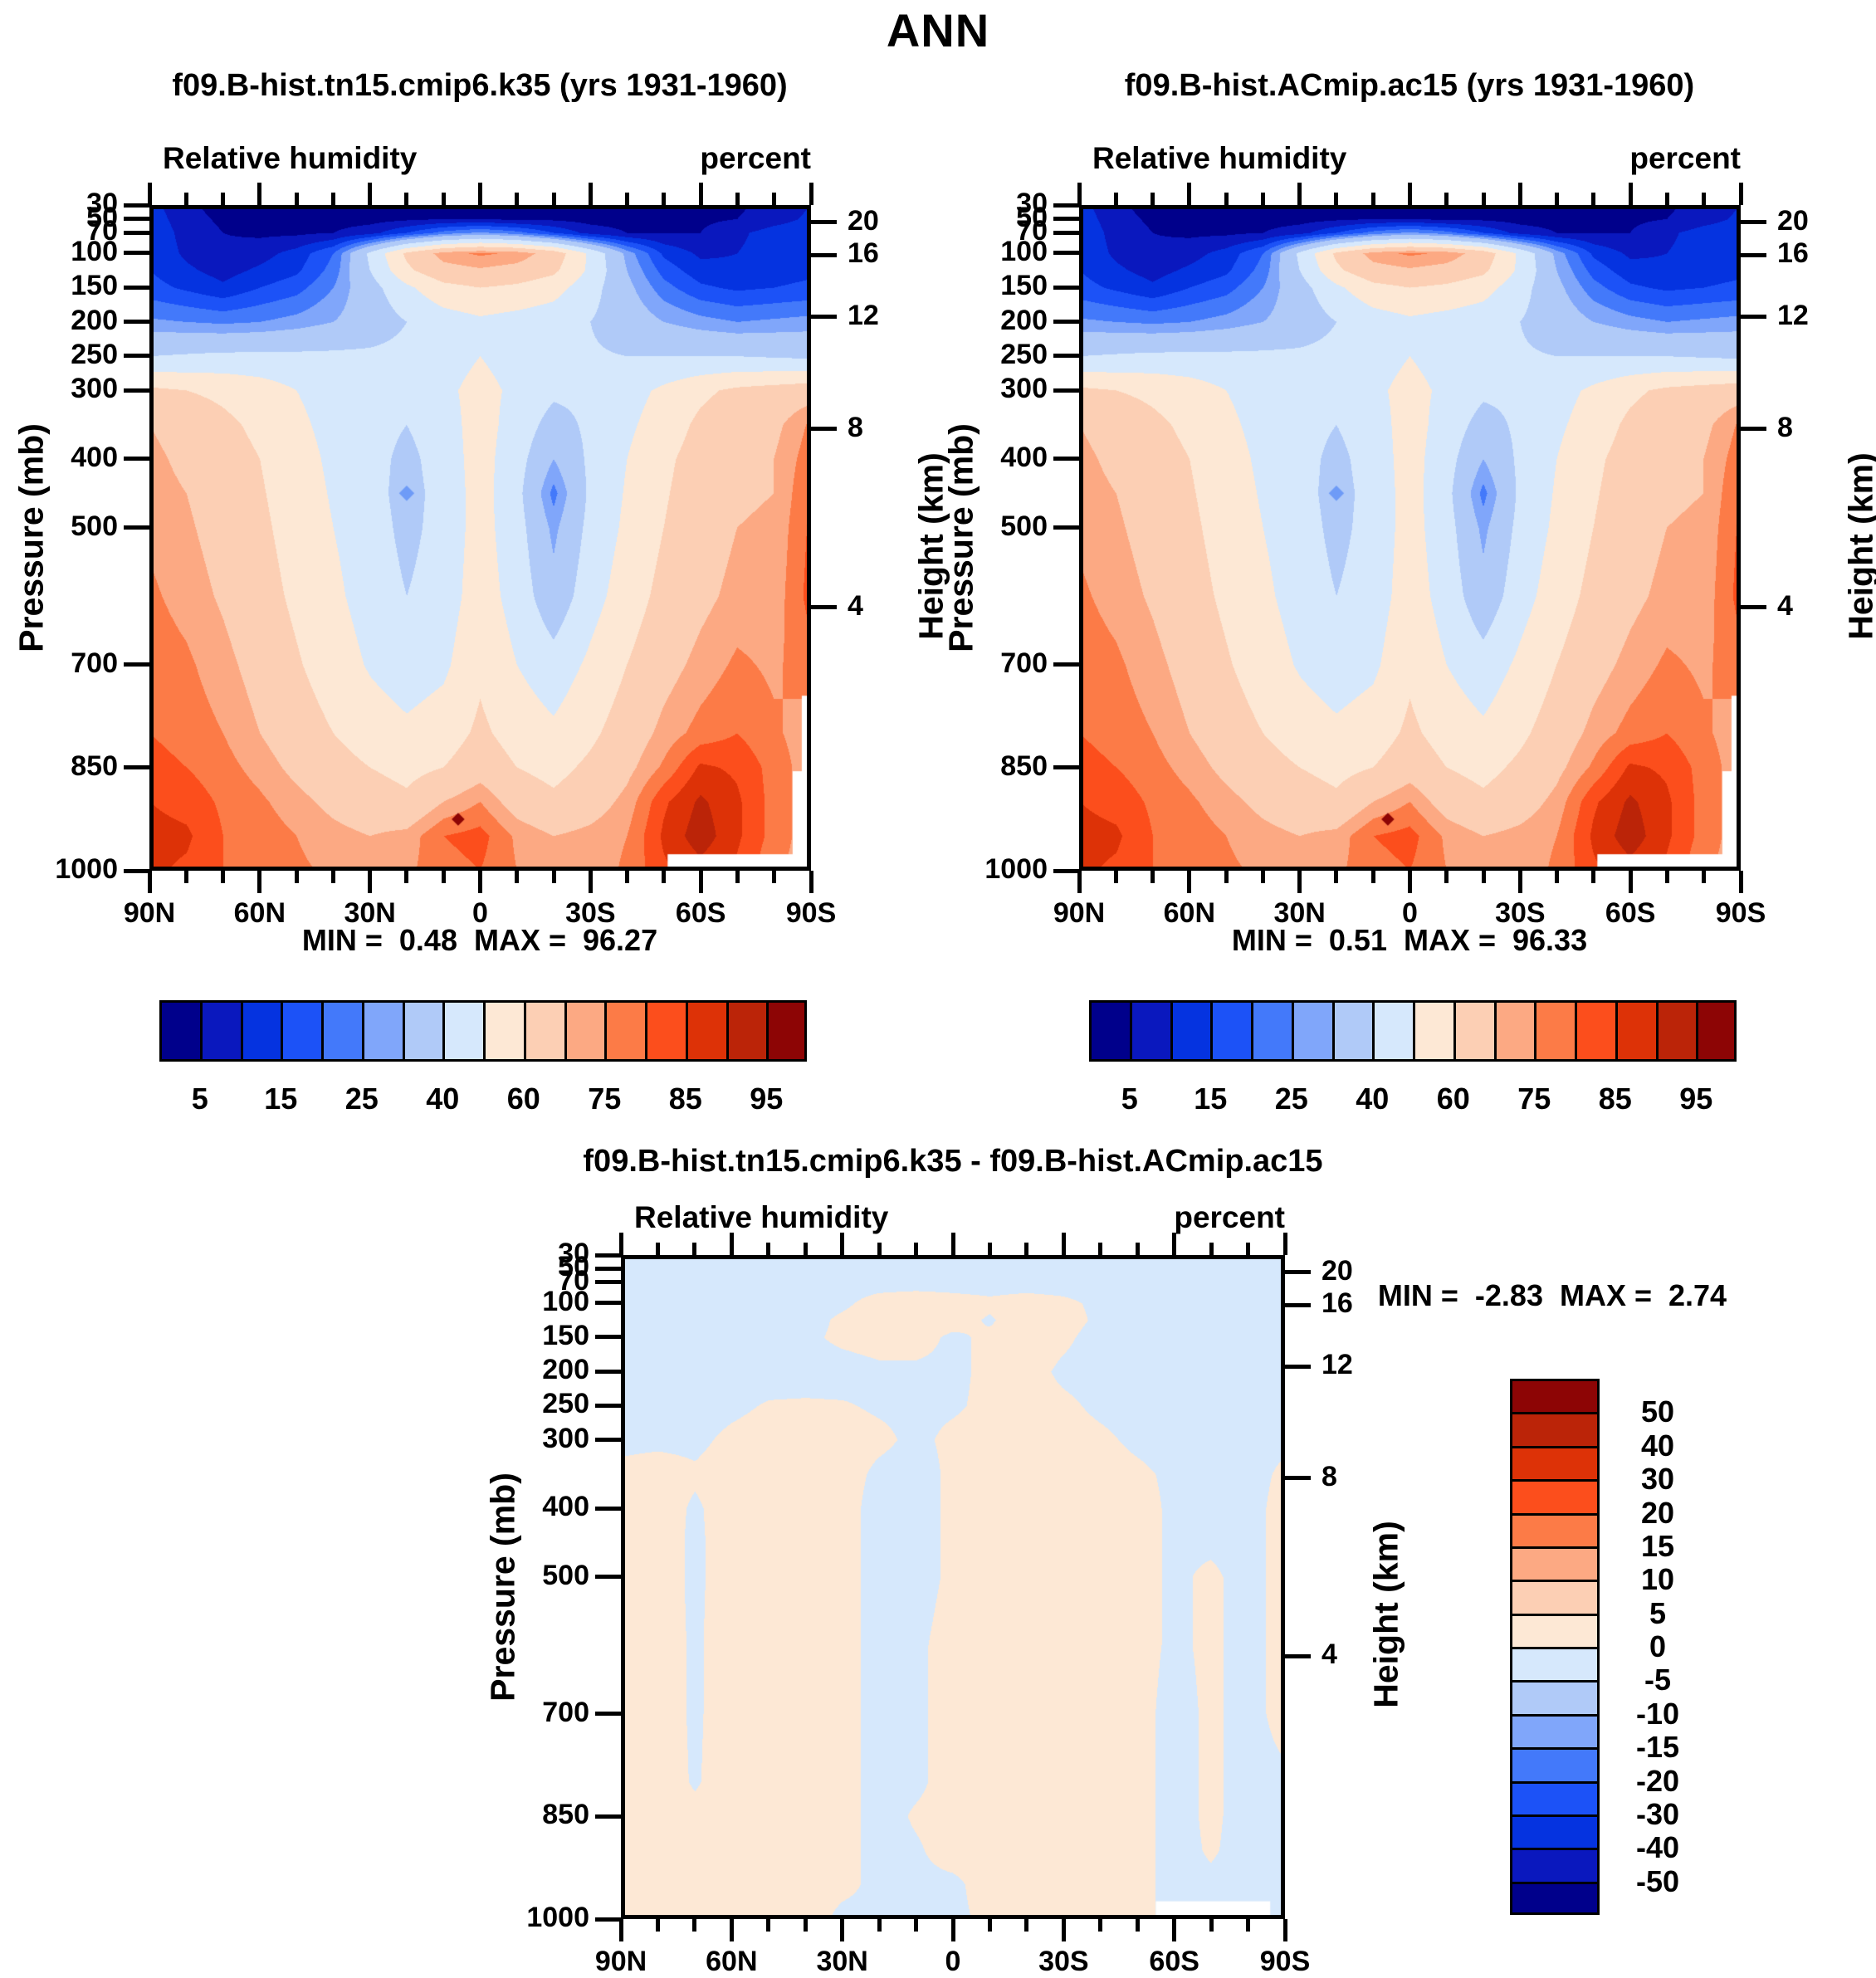  What do you see at coordinates (94, 663) in the screenshot?
I see `pressure-tick-label: 700` at bounding box center [94, 663].